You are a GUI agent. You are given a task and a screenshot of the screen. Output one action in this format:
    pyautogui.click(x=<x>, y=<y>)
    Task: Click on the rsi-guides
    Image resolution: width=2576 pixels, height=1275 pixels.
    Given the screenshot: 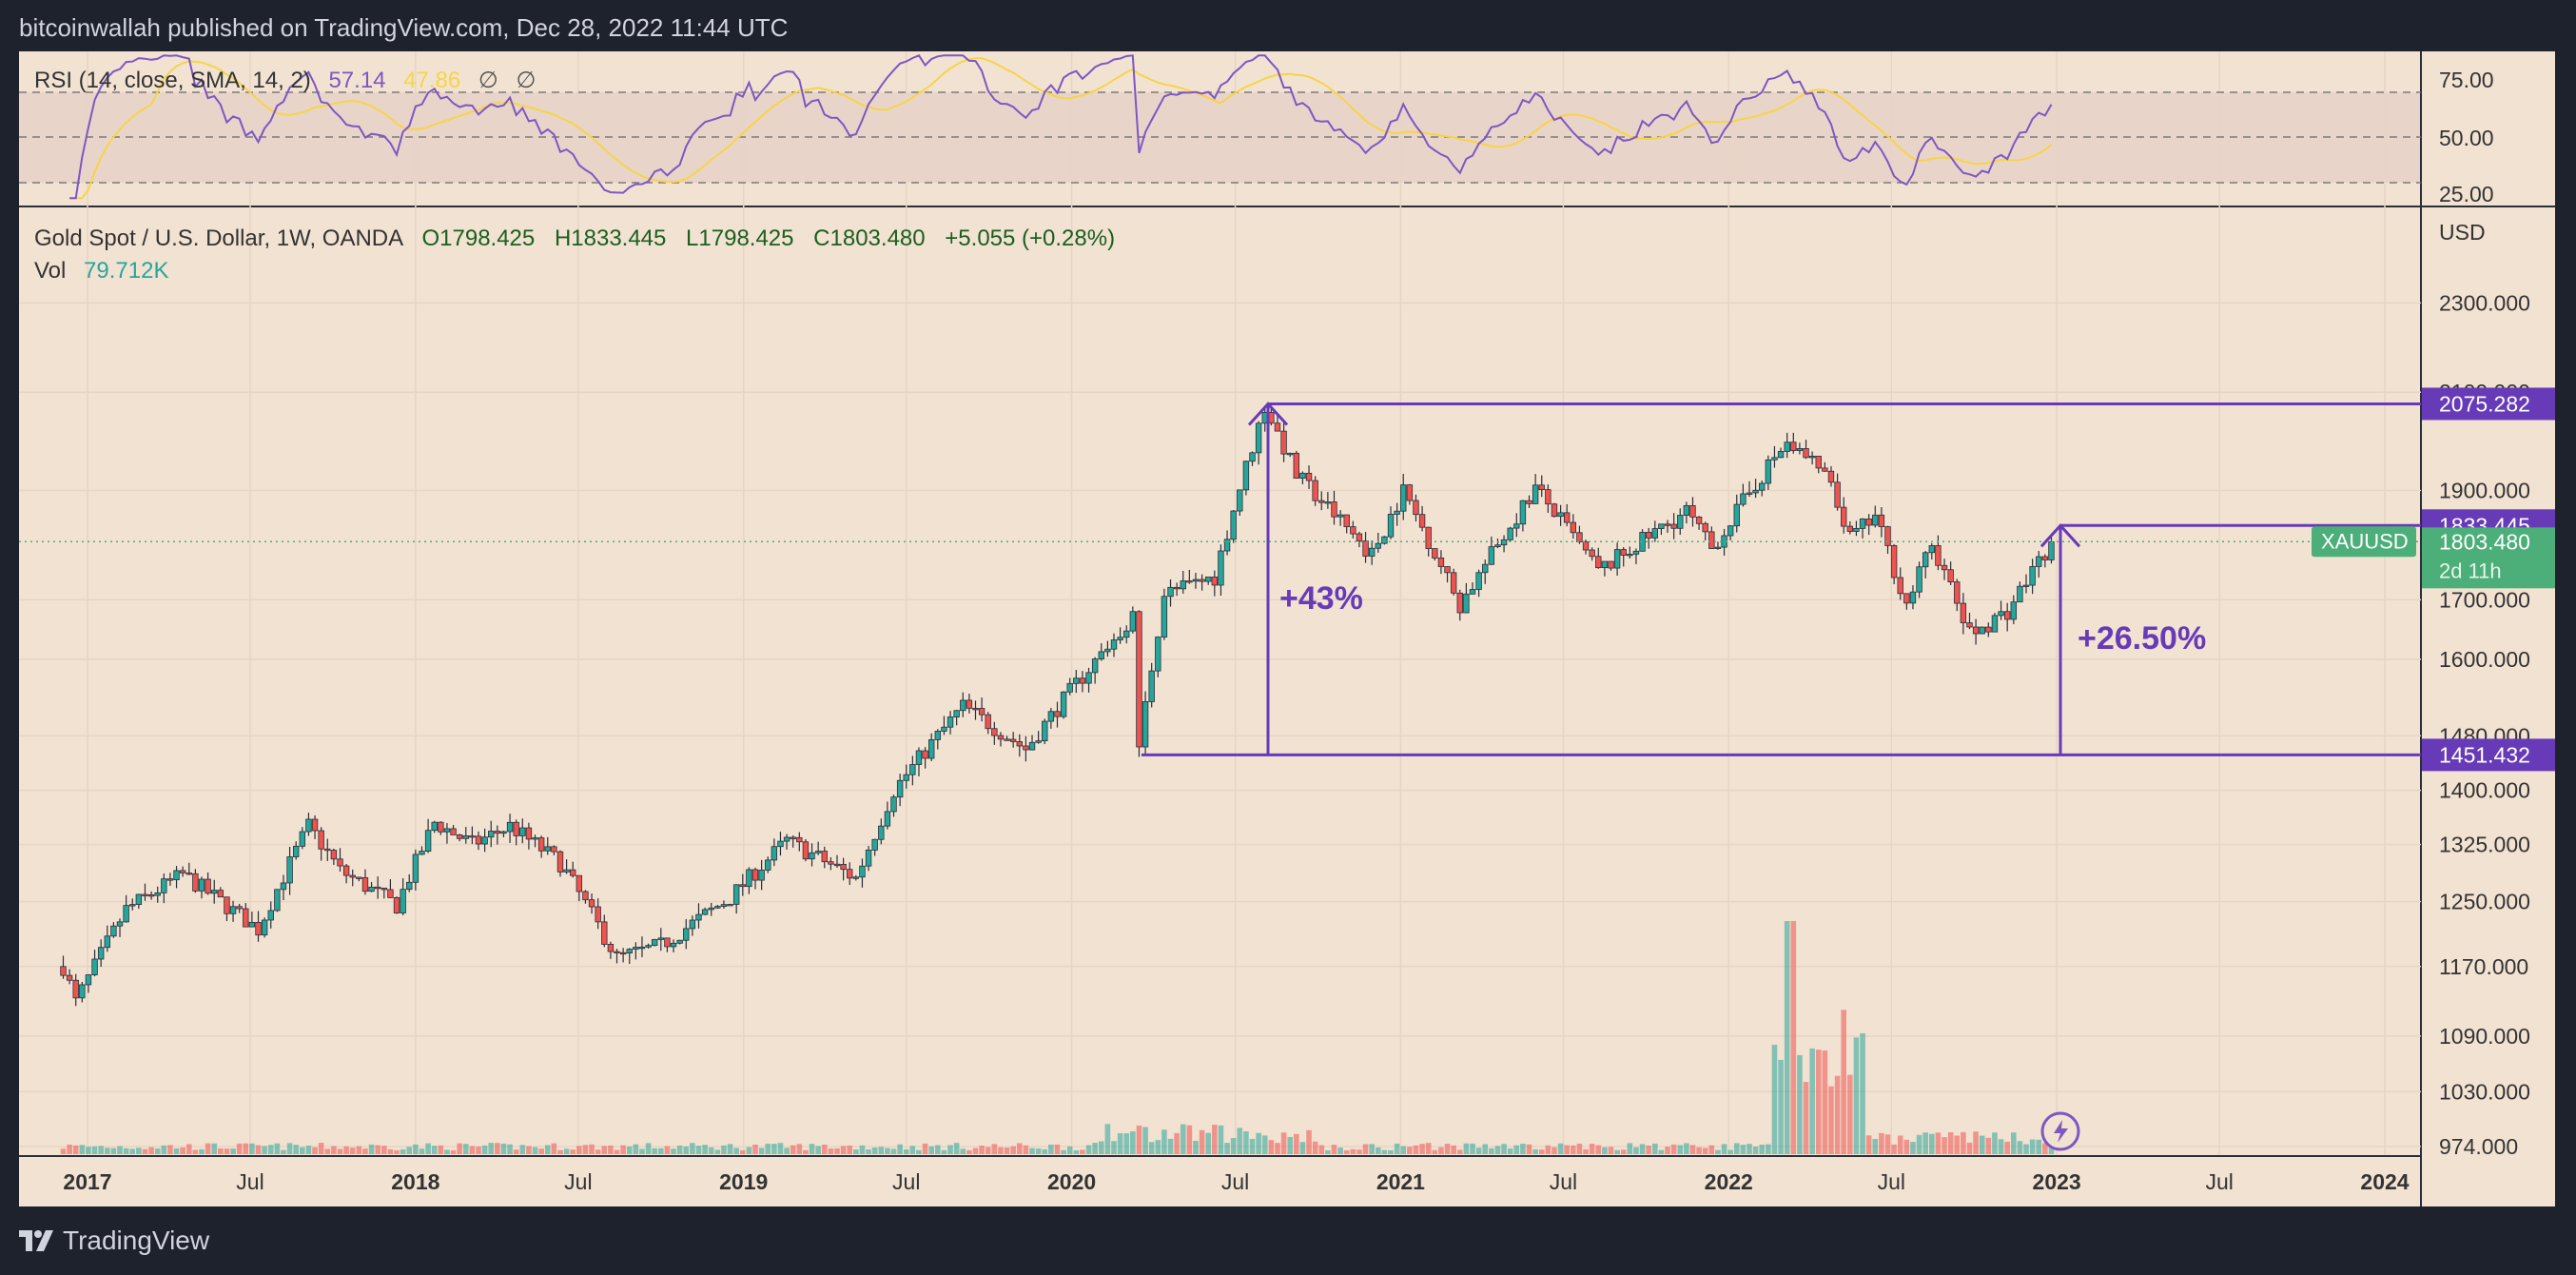 What is the action you would take?
    pyautogui.click(x=1220, y=138)
    